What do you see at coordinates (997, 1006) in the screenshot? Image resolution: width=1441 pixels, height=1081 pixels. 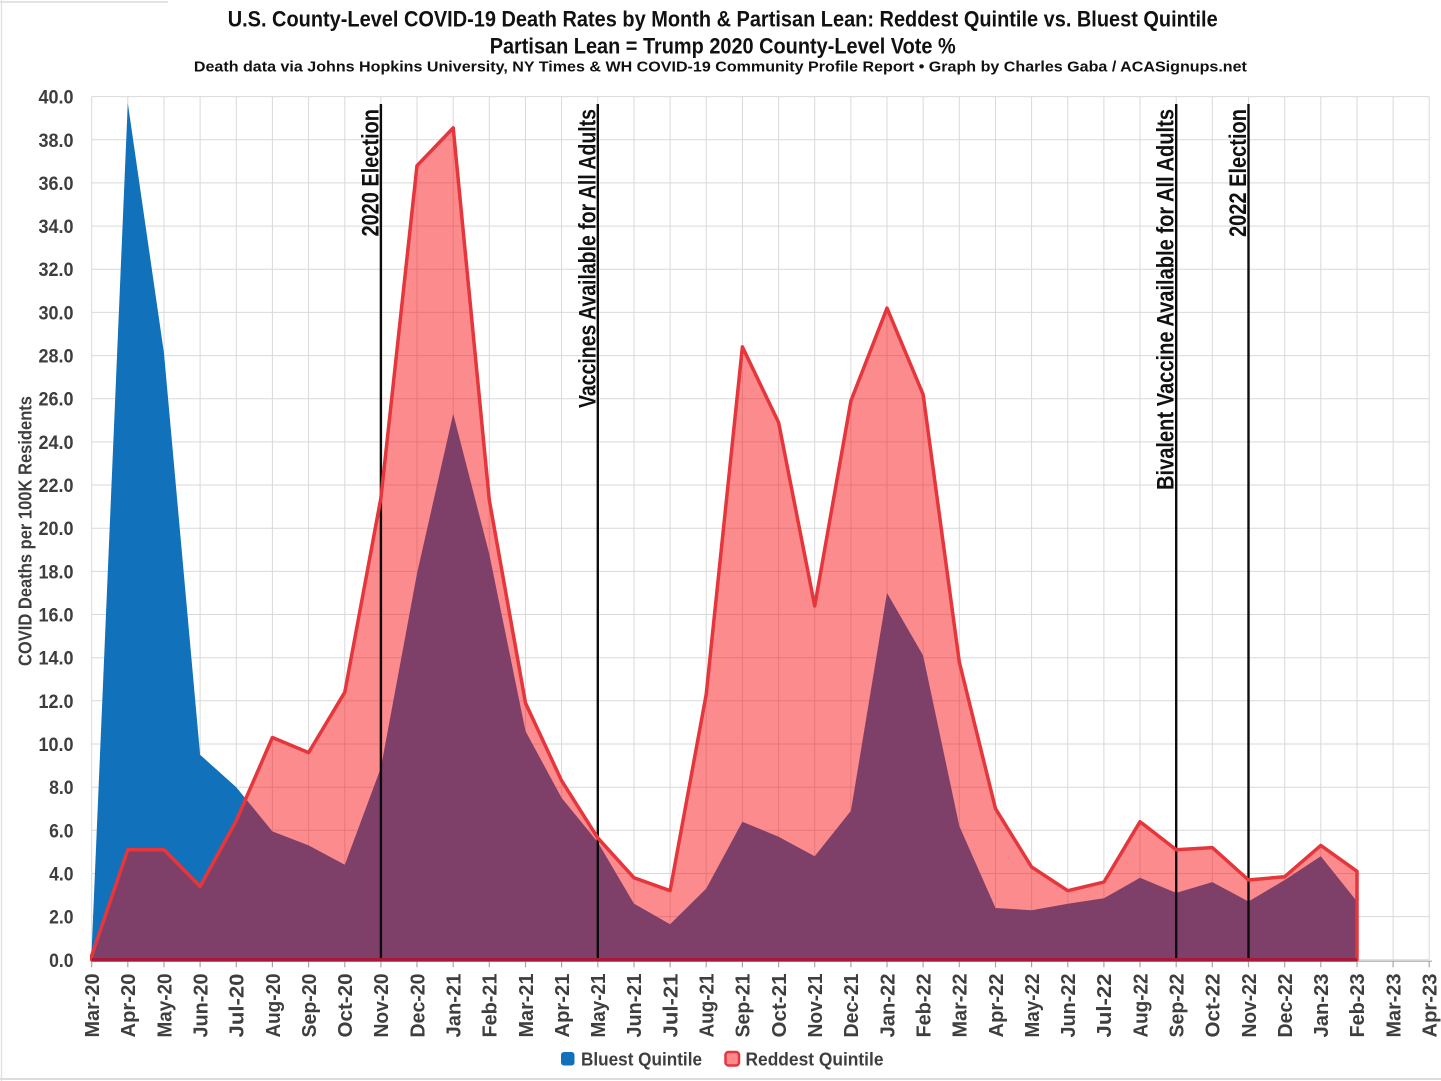 I see `svg-text: Apr-22` at bounding box center [997, 1006].